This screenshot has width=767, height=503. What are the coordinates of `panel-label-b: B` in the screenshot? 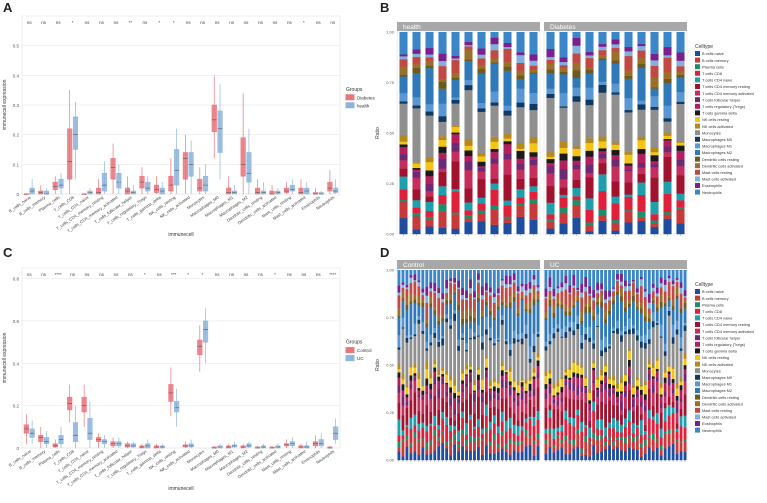 It's located at (384, 7).